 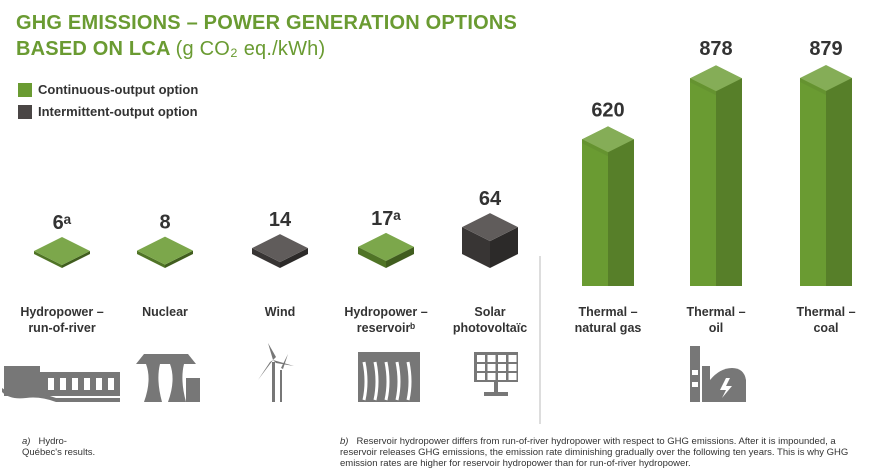 What do you see at coordinates (386, 328) in the screenshot?
I see `category-label-4-line-2: reservoirᵇ` at bounding box center [386, 328].